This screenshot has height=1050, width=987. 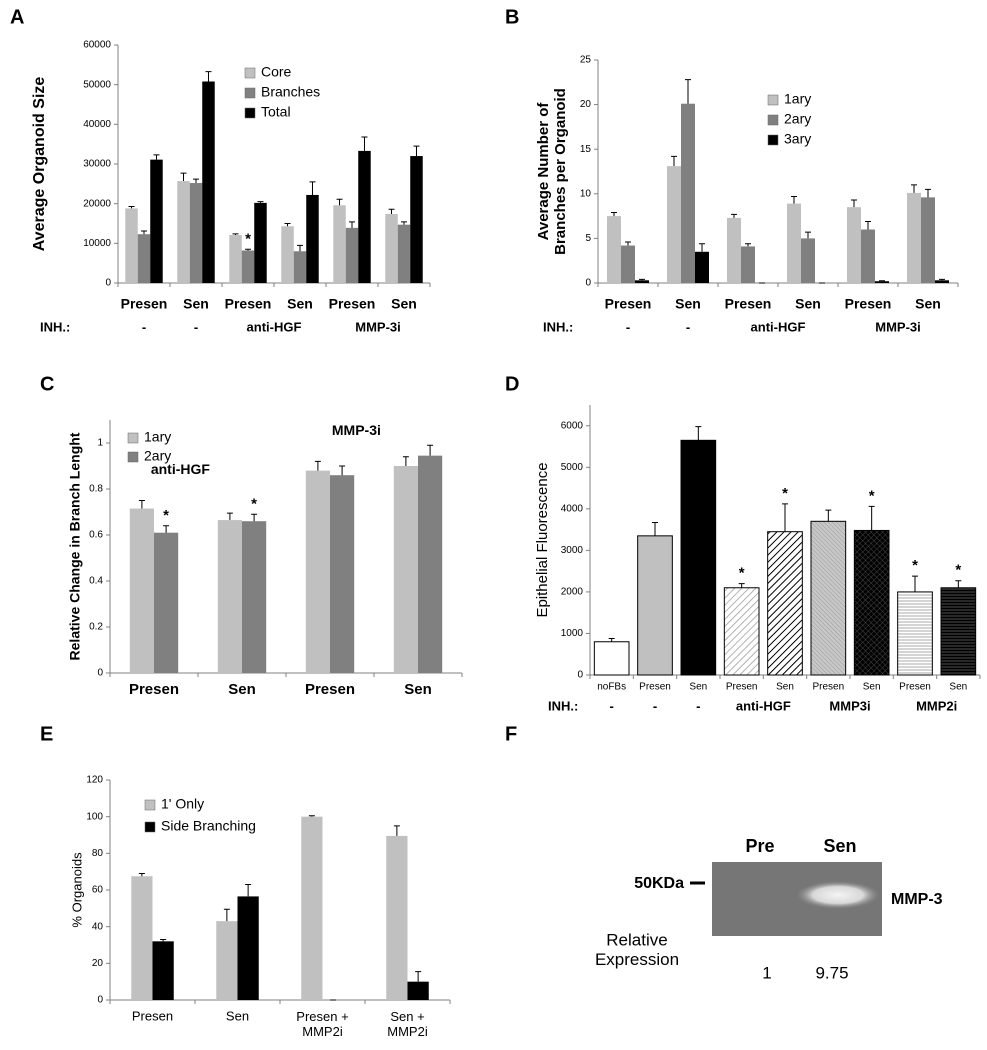 I want to click on y-tick-label: 0.8, so click(x=96, y=489).